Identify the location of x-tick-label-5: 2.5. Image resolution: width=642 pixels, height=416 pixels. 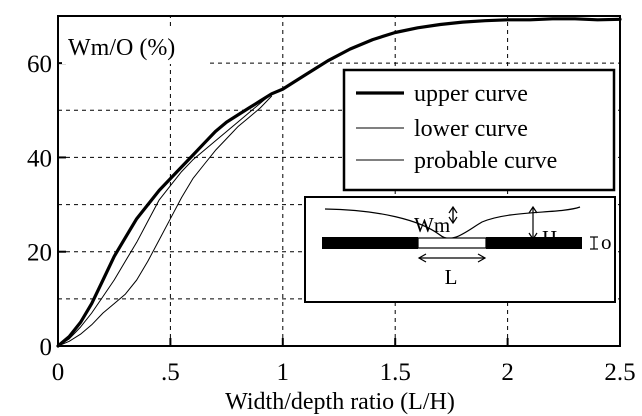
(619, 372).